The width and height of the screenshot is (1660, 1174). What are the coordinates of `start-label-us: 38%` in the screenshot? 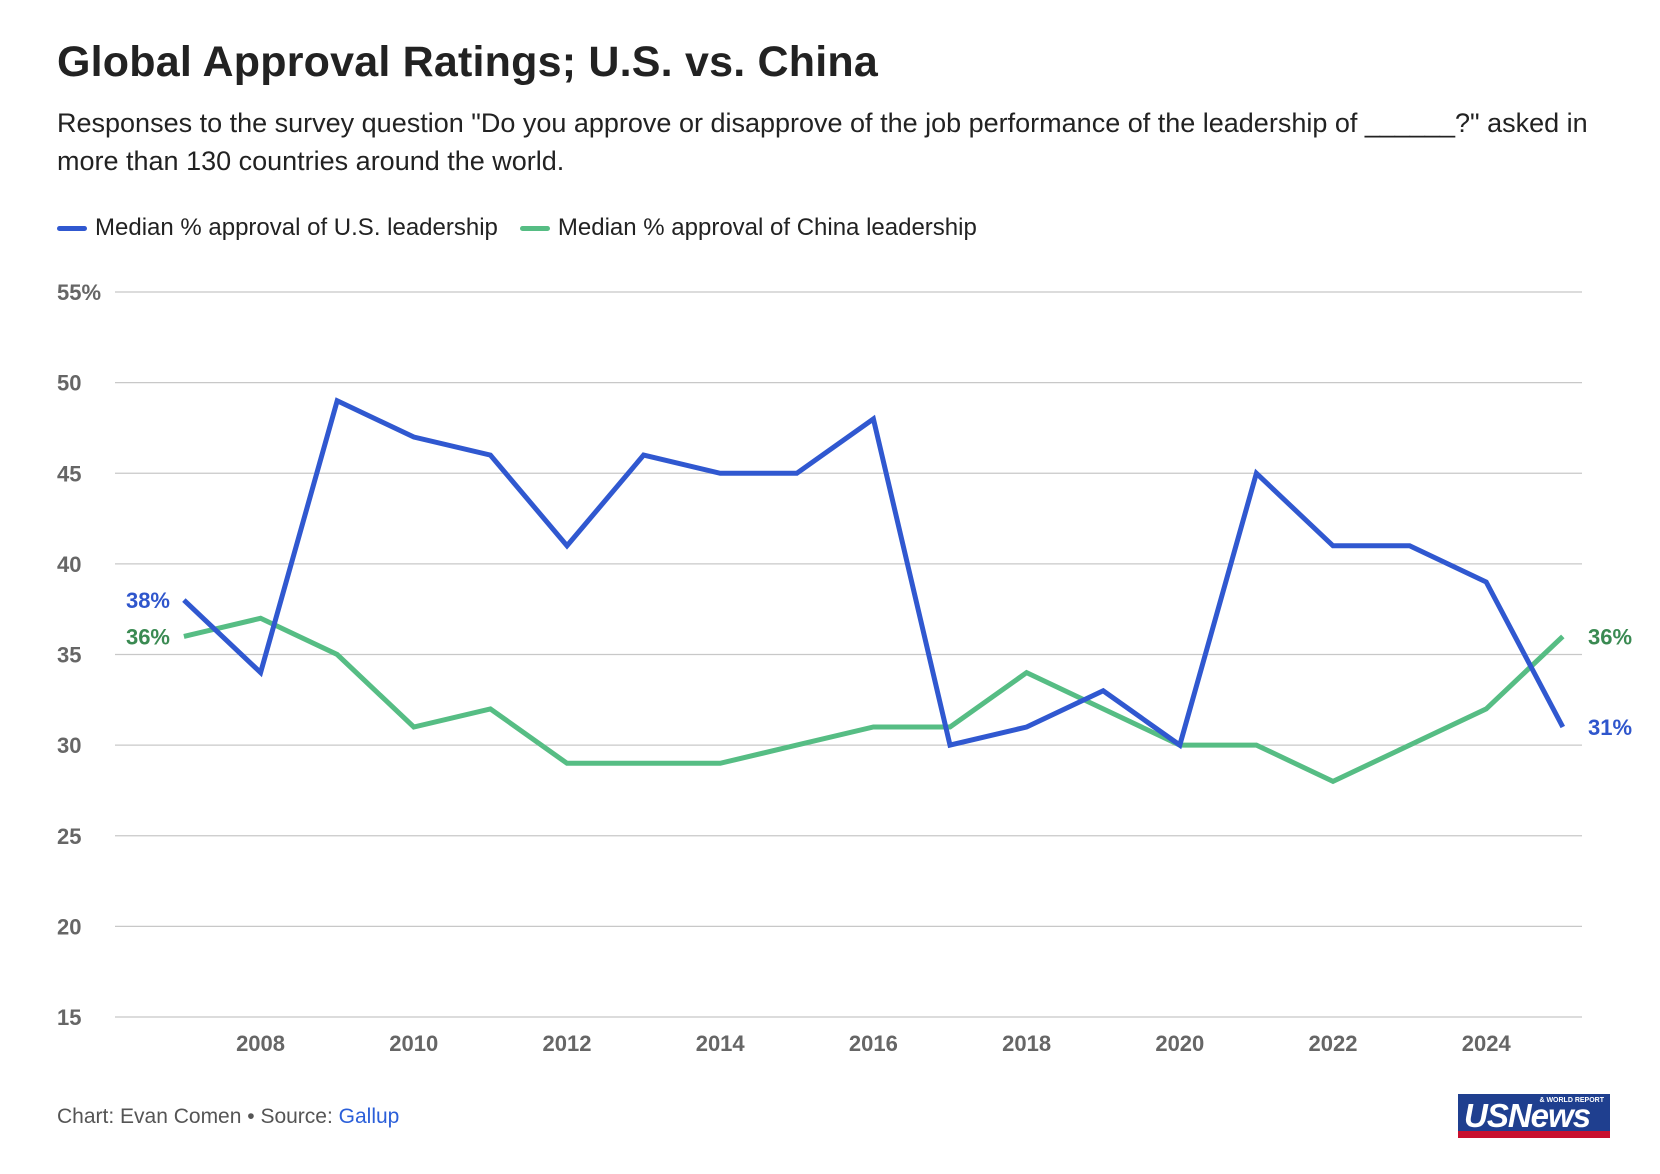 It's located at (148, 600).